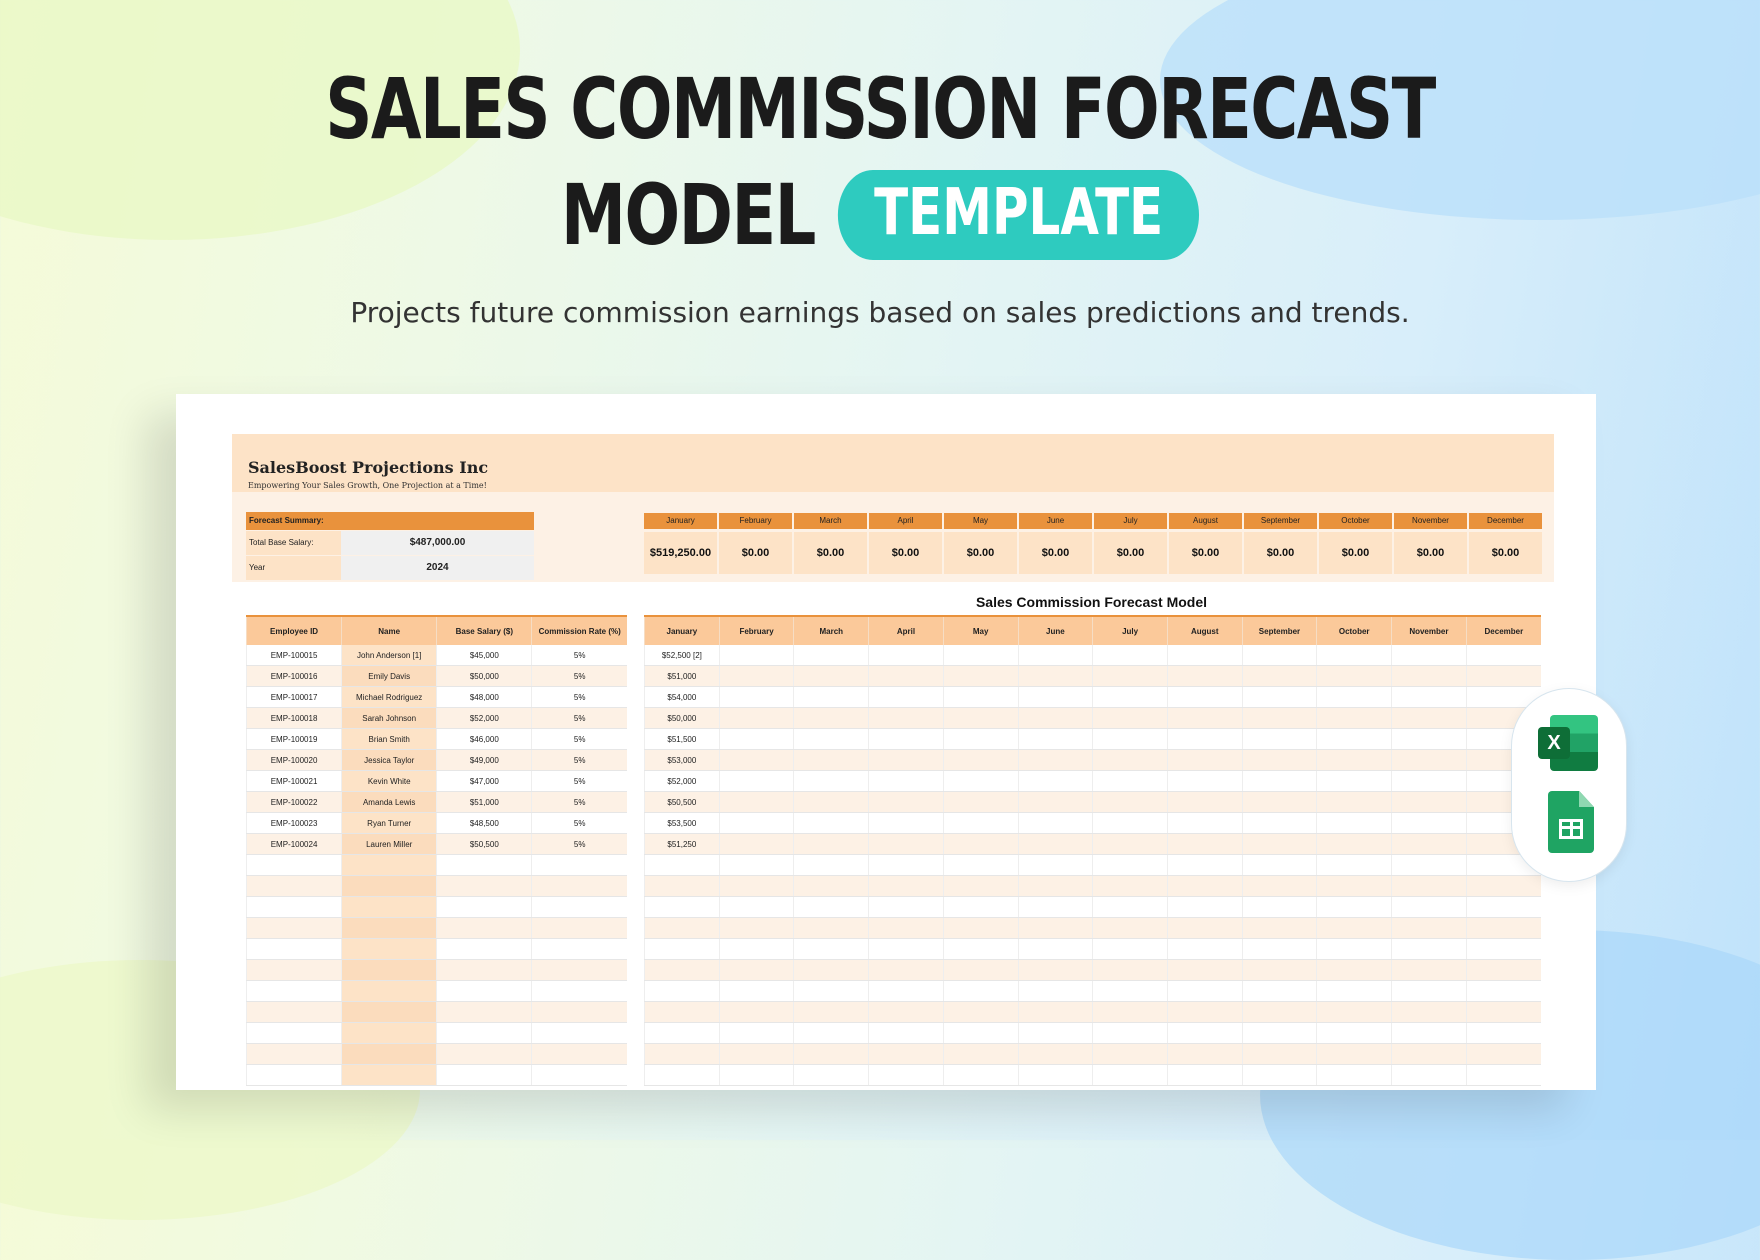 The width and height of the screenshot is (1760, 1260). What do you see at coordinates (293, 676) in the screenshot?
I see `cell-id: EMP-100016` at bounding box center [293, 676].